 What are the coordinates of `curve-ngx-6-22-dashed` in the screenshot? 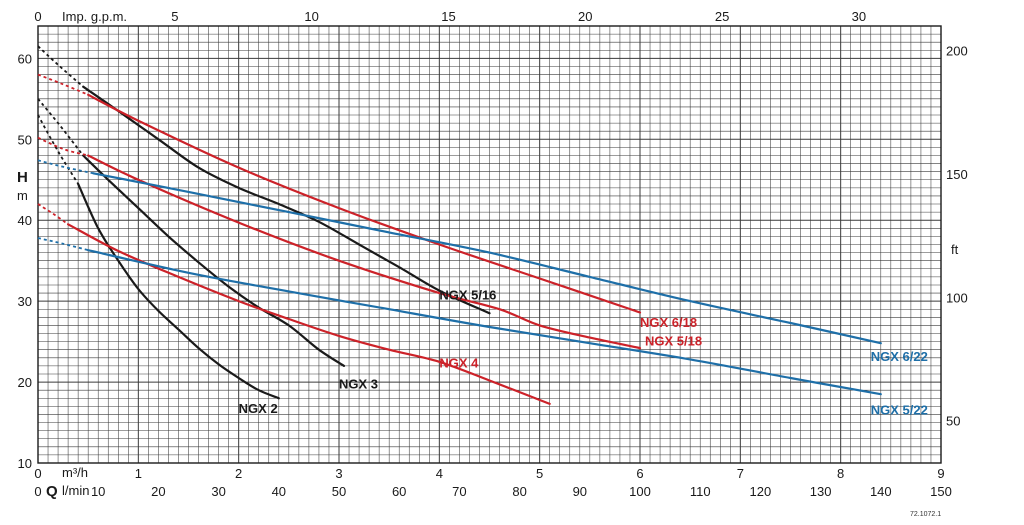 It's located at (65, 167).